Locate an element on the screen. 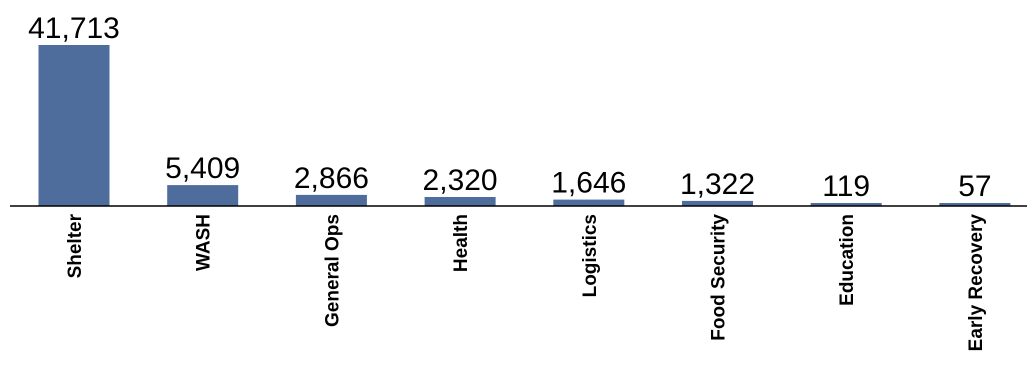 The width and height of the screenshot is (1027, 387). category-label-early-recovery: Early Recovery is located at coordinates (976, 283).